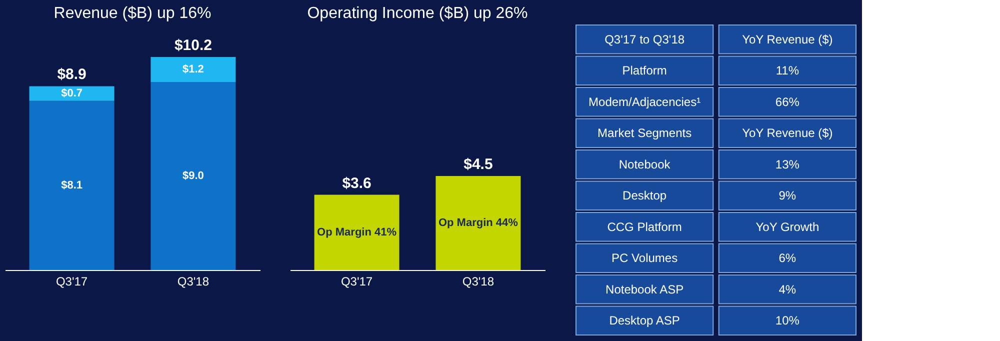  What do you see at coordinates (645, 258) in the screenshot?
I see `text: PC Volumes` at bounding box center [645, 258].